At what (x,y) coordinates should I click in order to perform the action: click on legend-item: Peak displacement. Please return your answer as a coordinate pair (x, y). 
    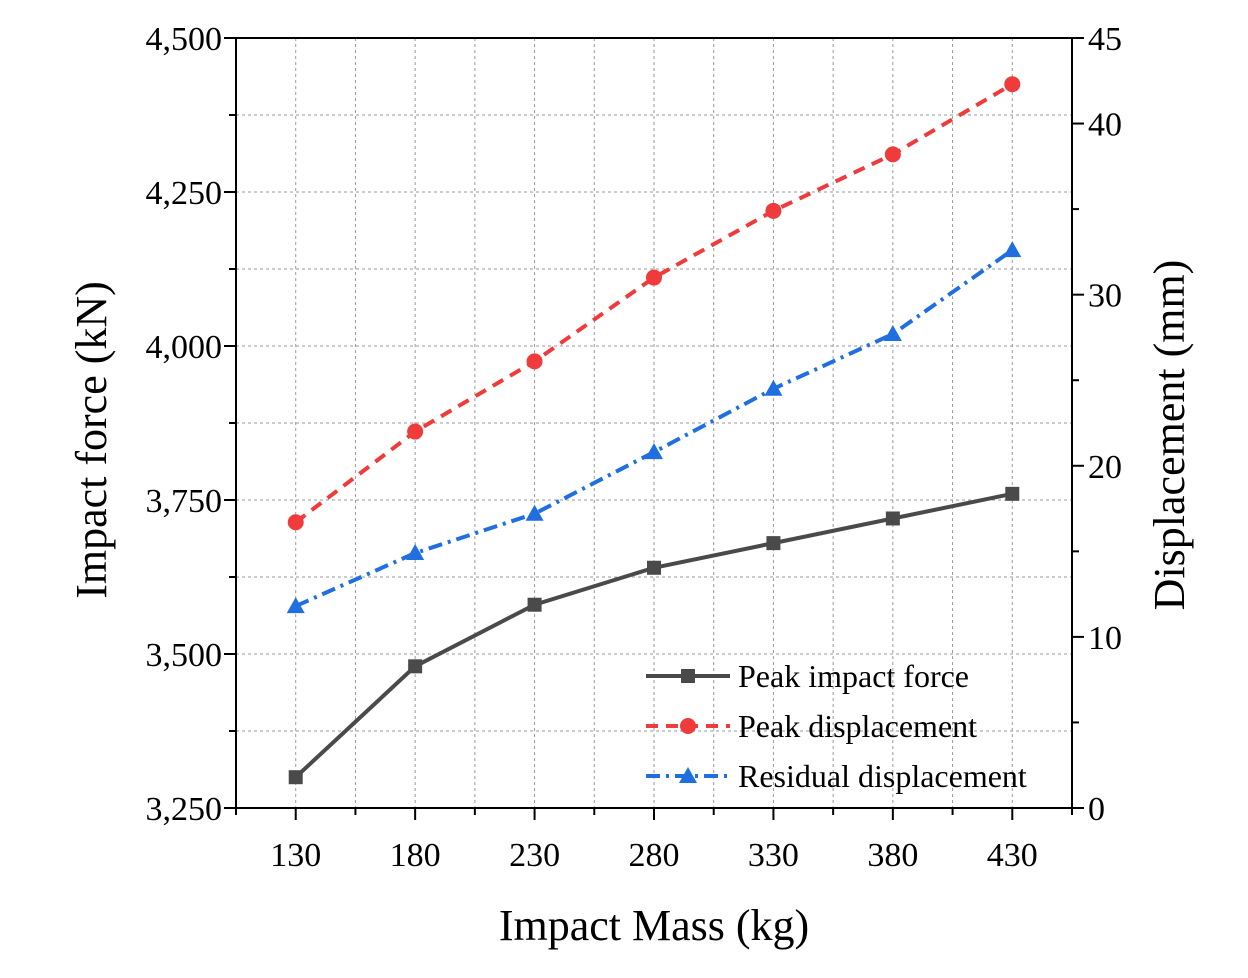
    Looking at the image, I should click on (811, 726).